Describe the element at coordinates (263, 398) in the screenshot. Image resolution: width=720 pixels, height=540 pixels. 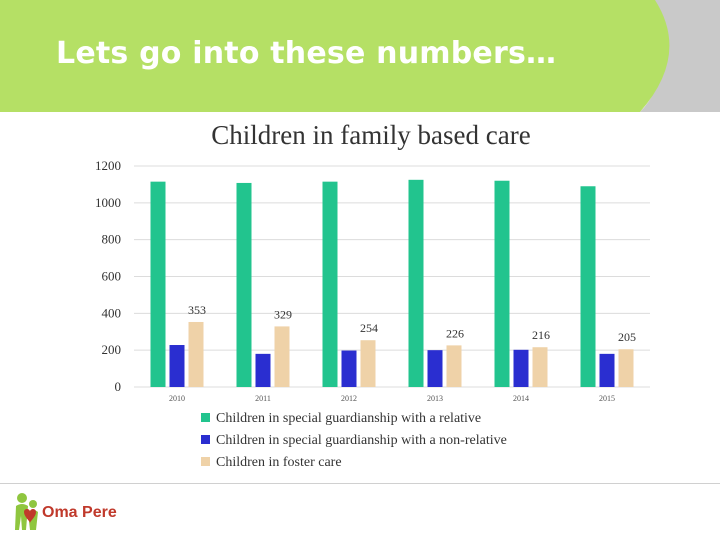
I see `x-tick-label: 2011` at that location.